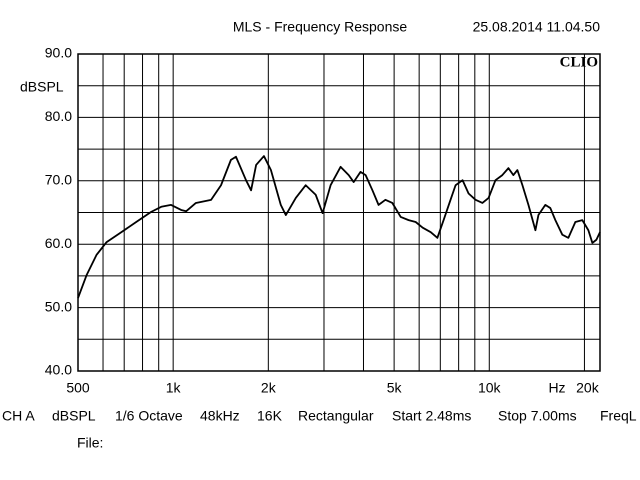 This screenshot has height=480, width=640. Describe the element at coordinates (18, 416) in the screenshot. I see `footer-item: CH A` at that location.